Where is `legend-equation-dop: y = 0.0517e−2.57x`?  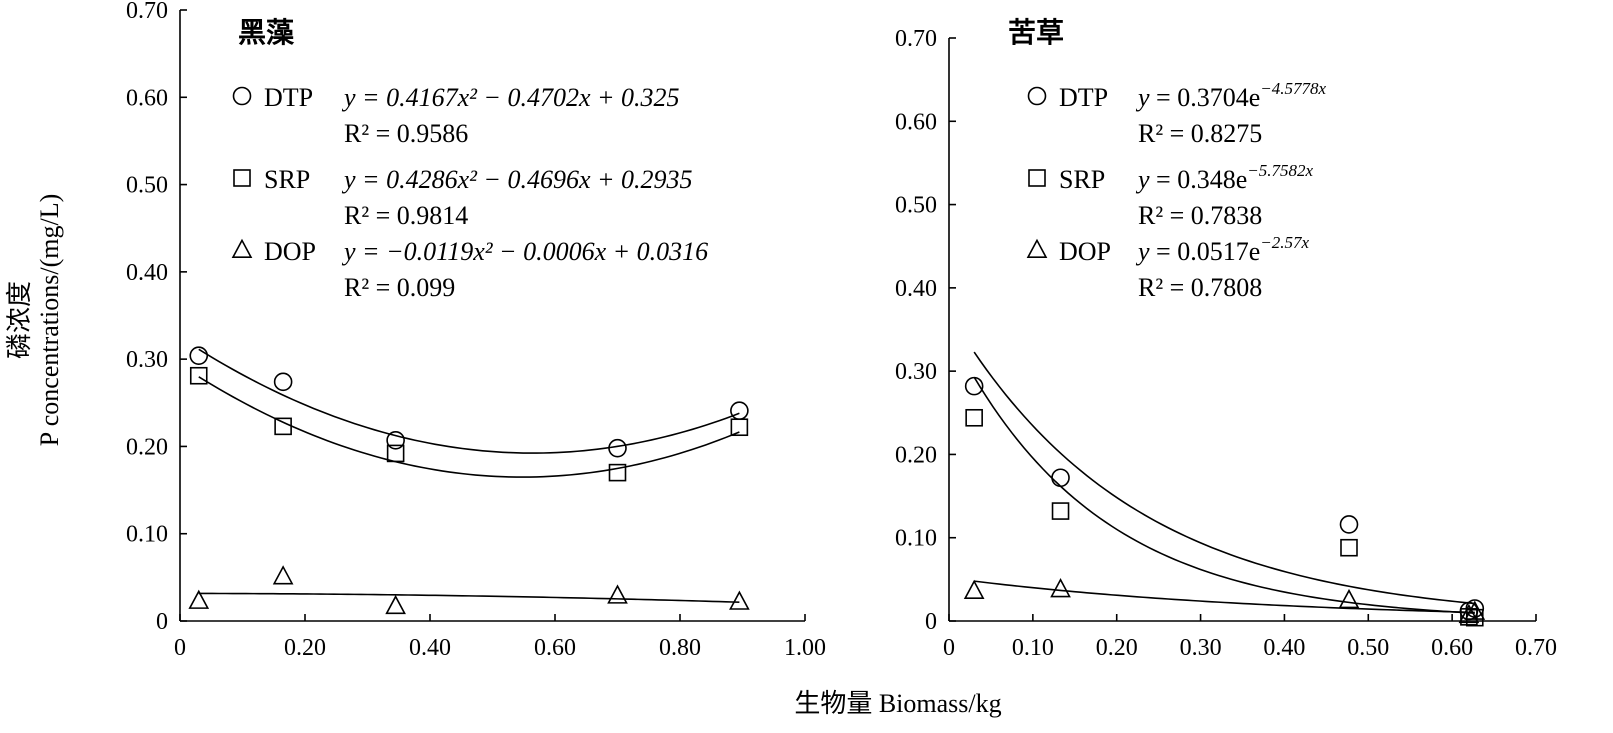
legend-equation-dop: y = 0.0517e−2.57x is located at coordinates (1222, 249).